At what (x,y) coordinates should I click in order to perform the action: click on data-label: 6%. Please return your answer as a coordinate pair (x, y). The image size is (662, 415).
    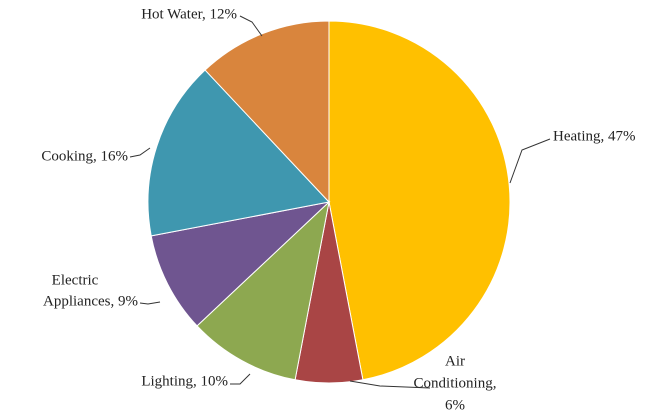
    Looking at the image, I should click on (455, 405).